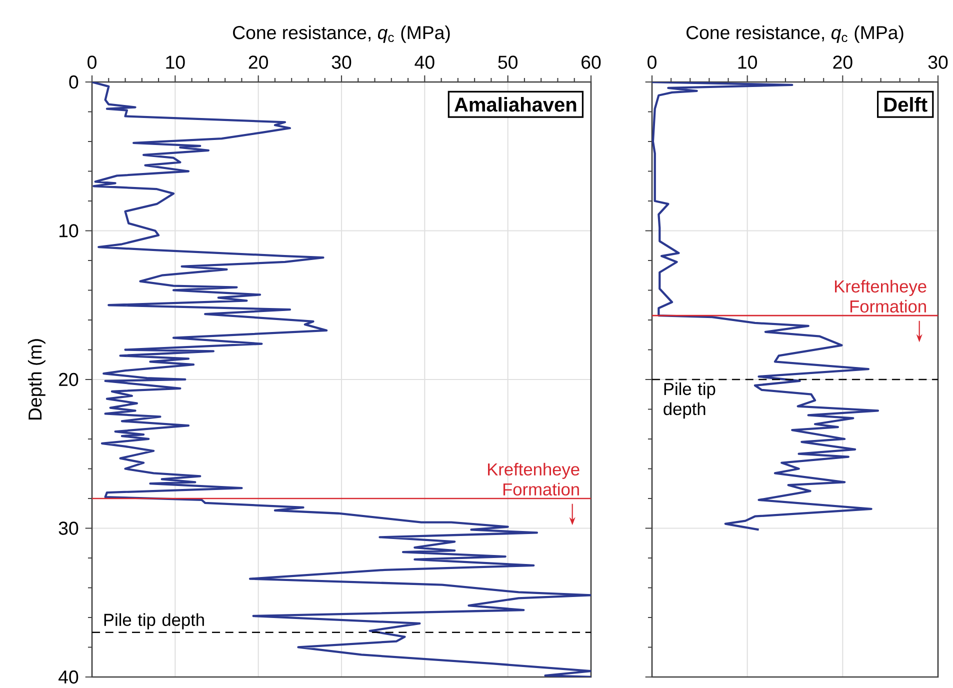 Image resolution: width=953 pixels, height=688 pixels. What do you see at coordinates (68, 528) in the screenshot?
I see `y-tick-label: 30` at bounding box center [68, 528].